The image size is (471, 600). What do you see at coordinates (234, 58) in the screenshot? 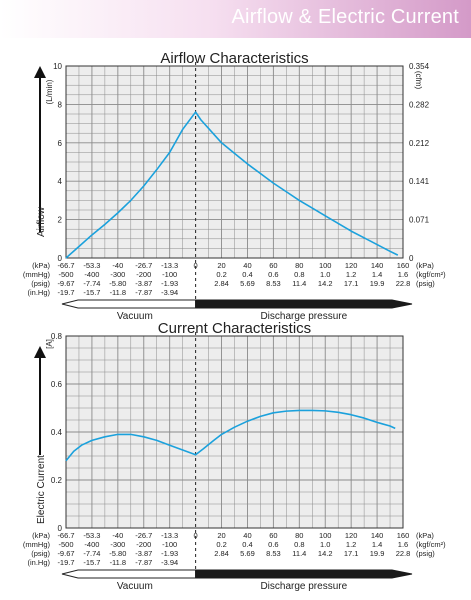
I see `chart-title: Airflow Characteristics` at bounding box center [234, 58].